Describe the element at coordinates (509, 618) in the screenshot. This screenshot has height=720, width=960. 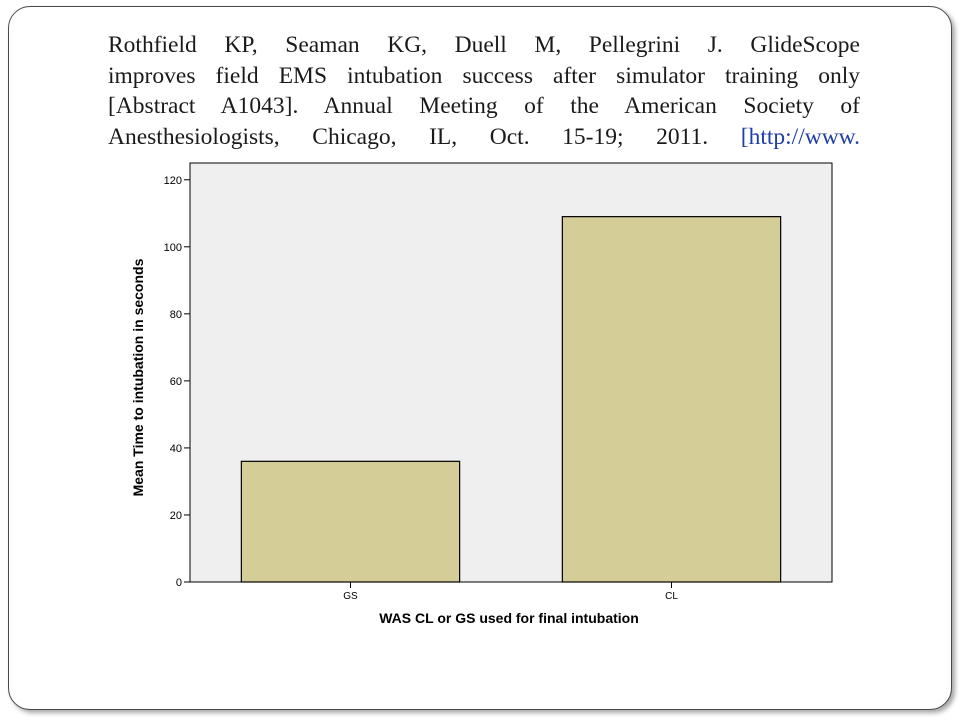
I see `x-axis-label: WAS CL or GS used for final intubation` at that location.